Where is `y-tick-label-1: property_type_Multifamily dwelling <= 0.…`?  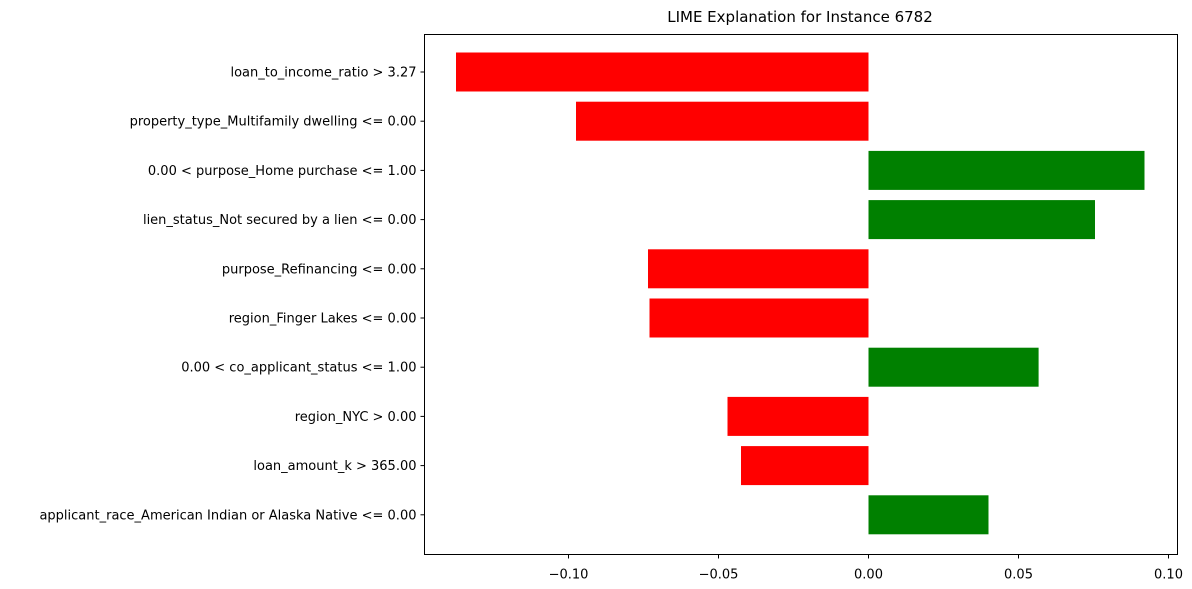
y-tick-label-1: property_type_Multifamily dwelling <= 0.… is located at coordinates (273, 122).